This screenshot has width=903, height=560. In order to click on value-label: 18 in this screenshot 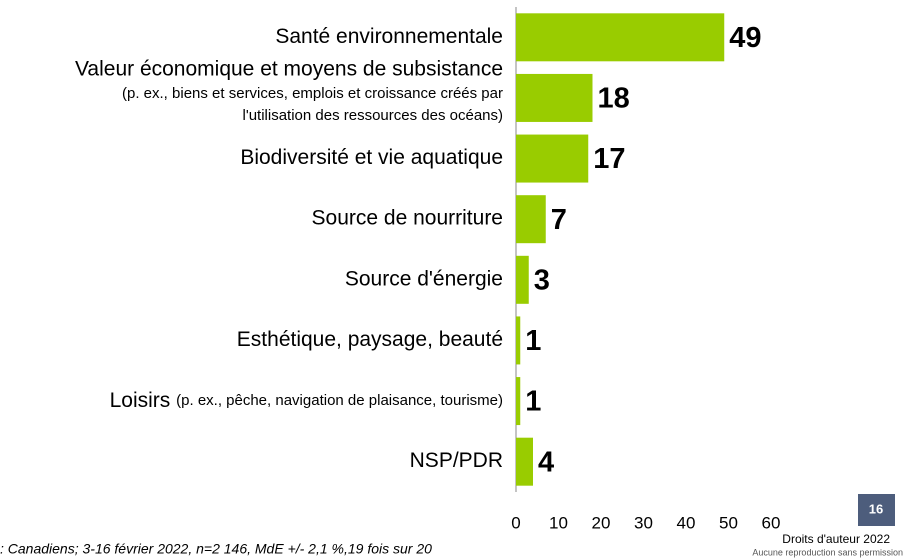, I will do `click(614, 99)`.